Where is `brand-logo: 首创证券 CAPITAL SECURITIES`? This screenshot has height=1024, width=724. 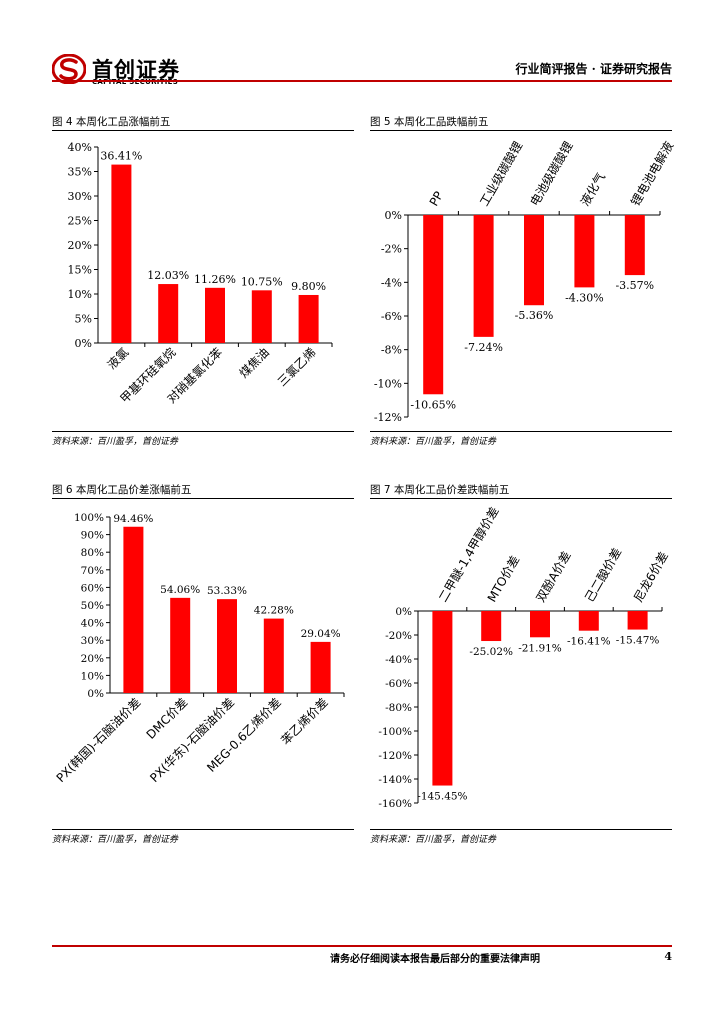
brand-logo: 首创证券 CAPITAL SECURITIES is located at coordinates (132, 70).